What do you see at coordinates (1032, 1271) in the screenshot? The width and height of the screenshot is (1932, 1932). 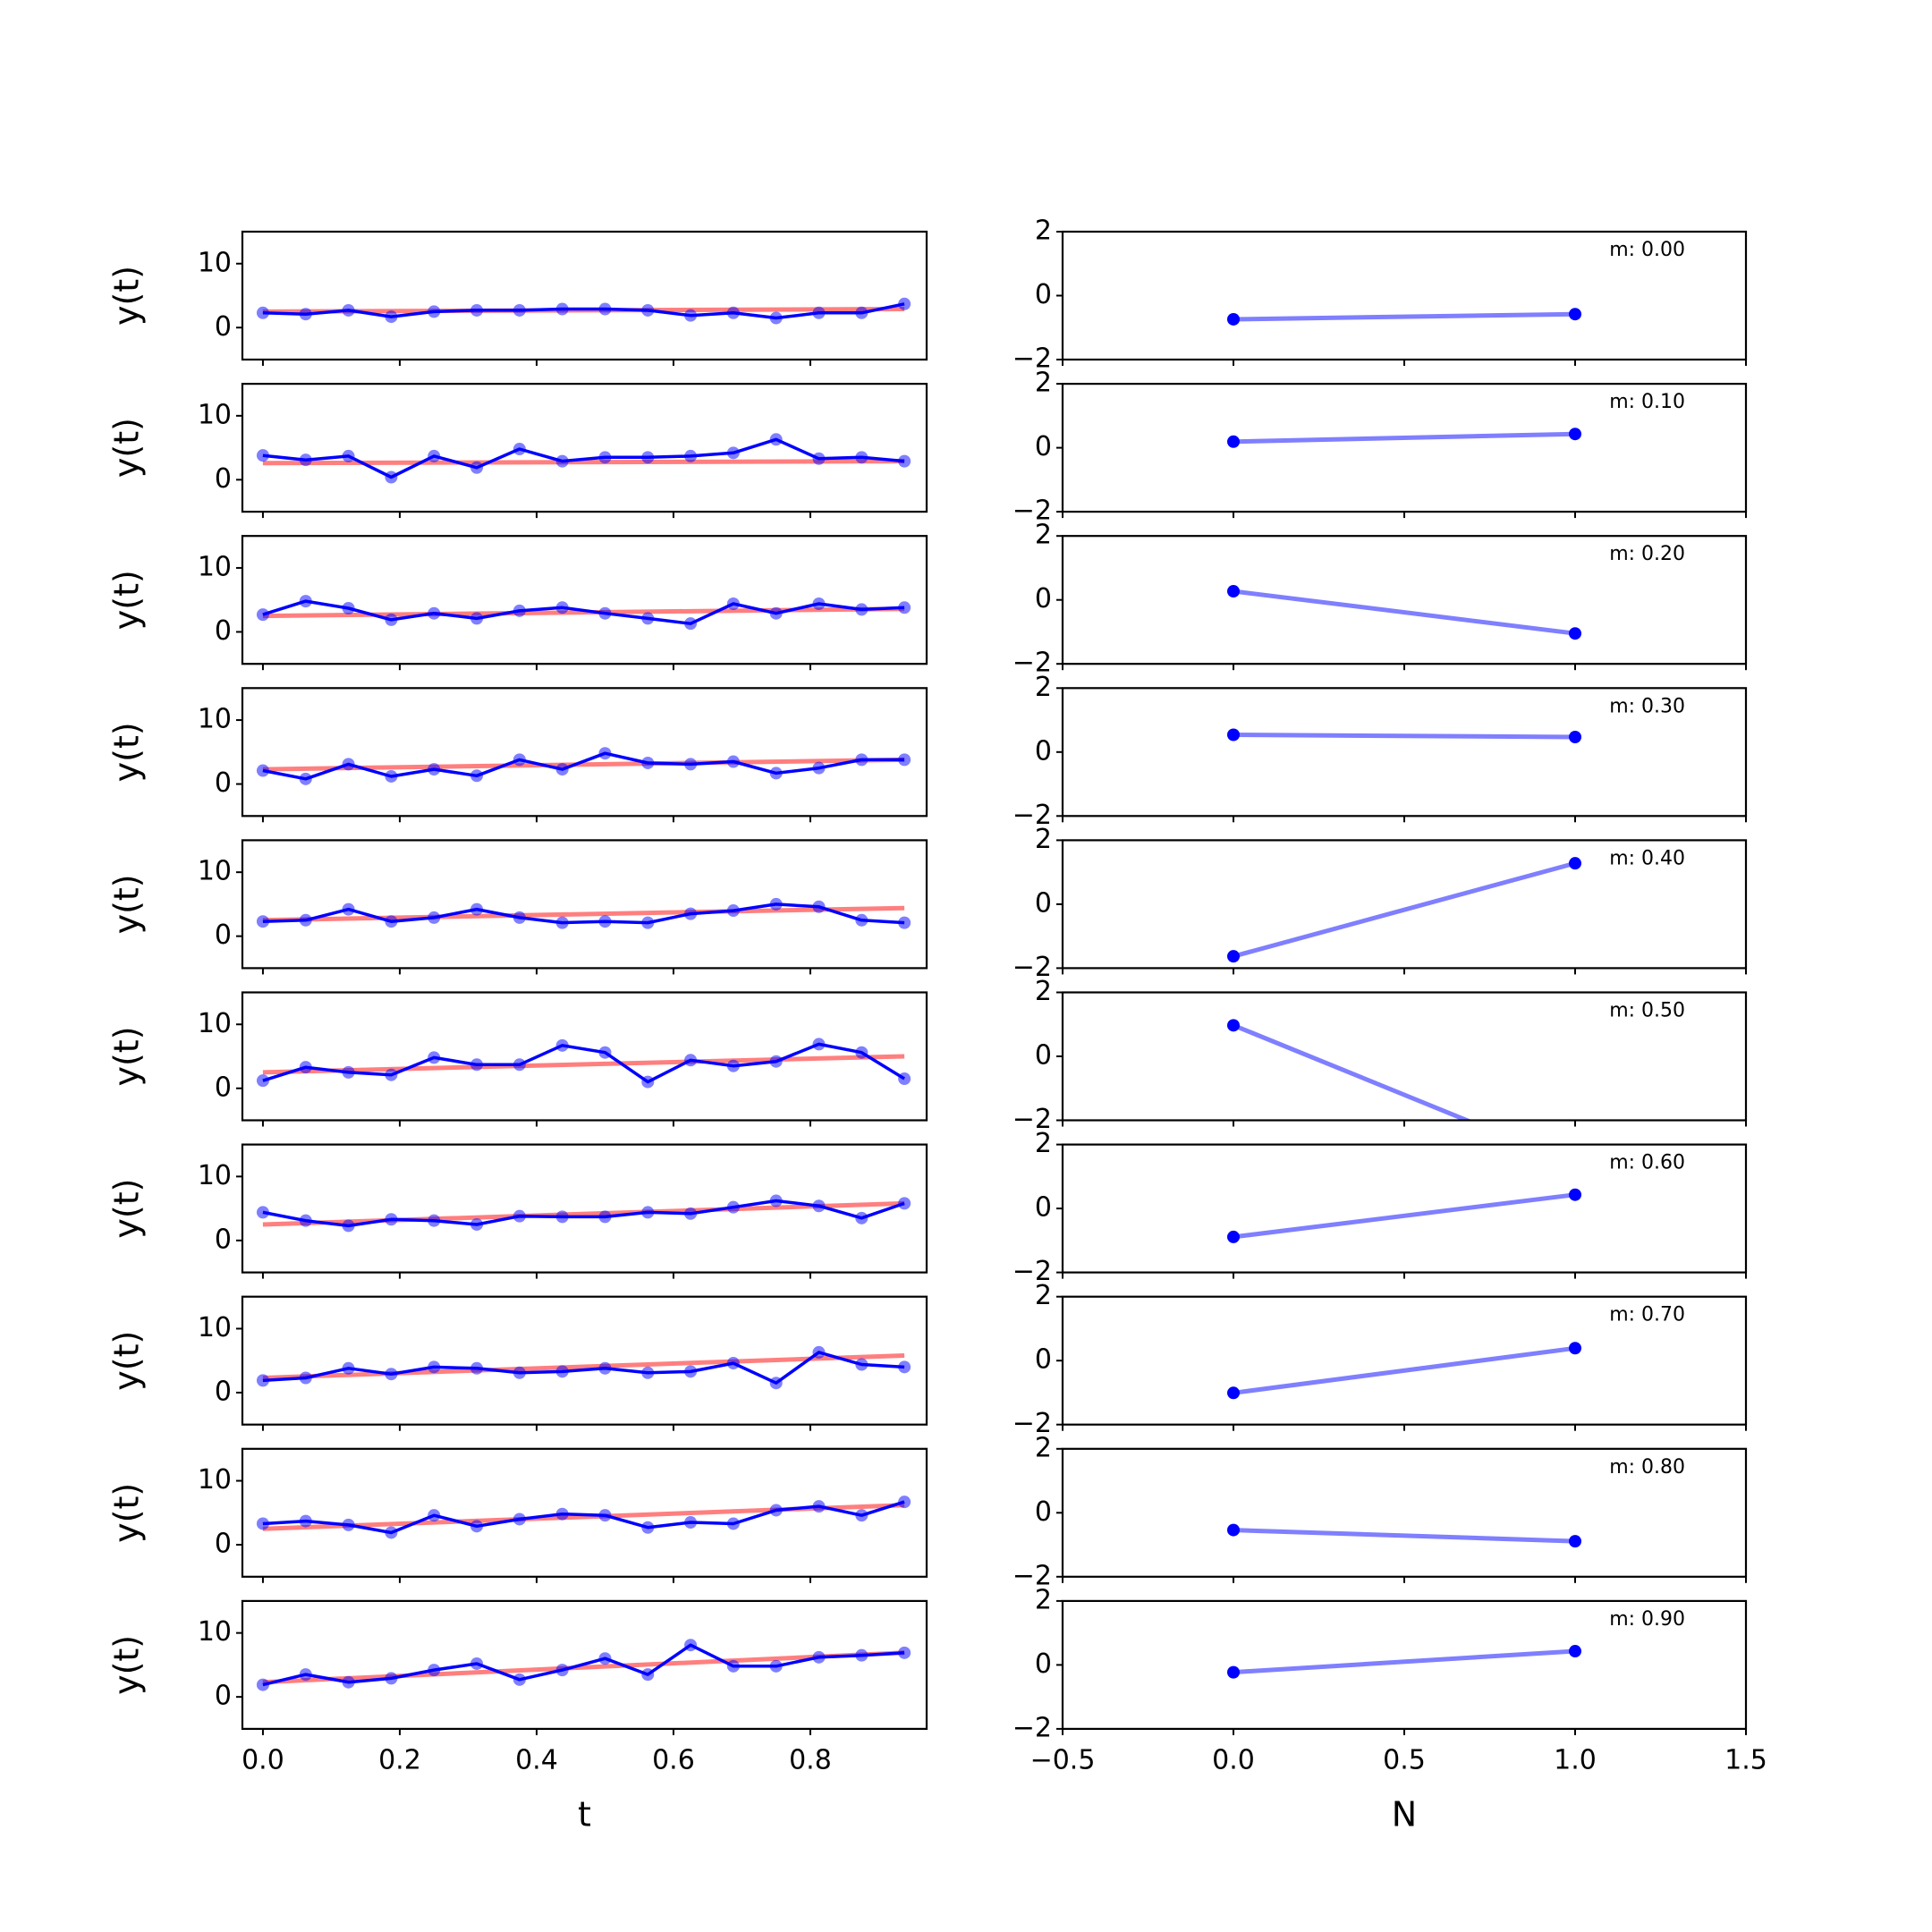 I see `y-tick-label: −2` at bounding box center [1032, 1271].